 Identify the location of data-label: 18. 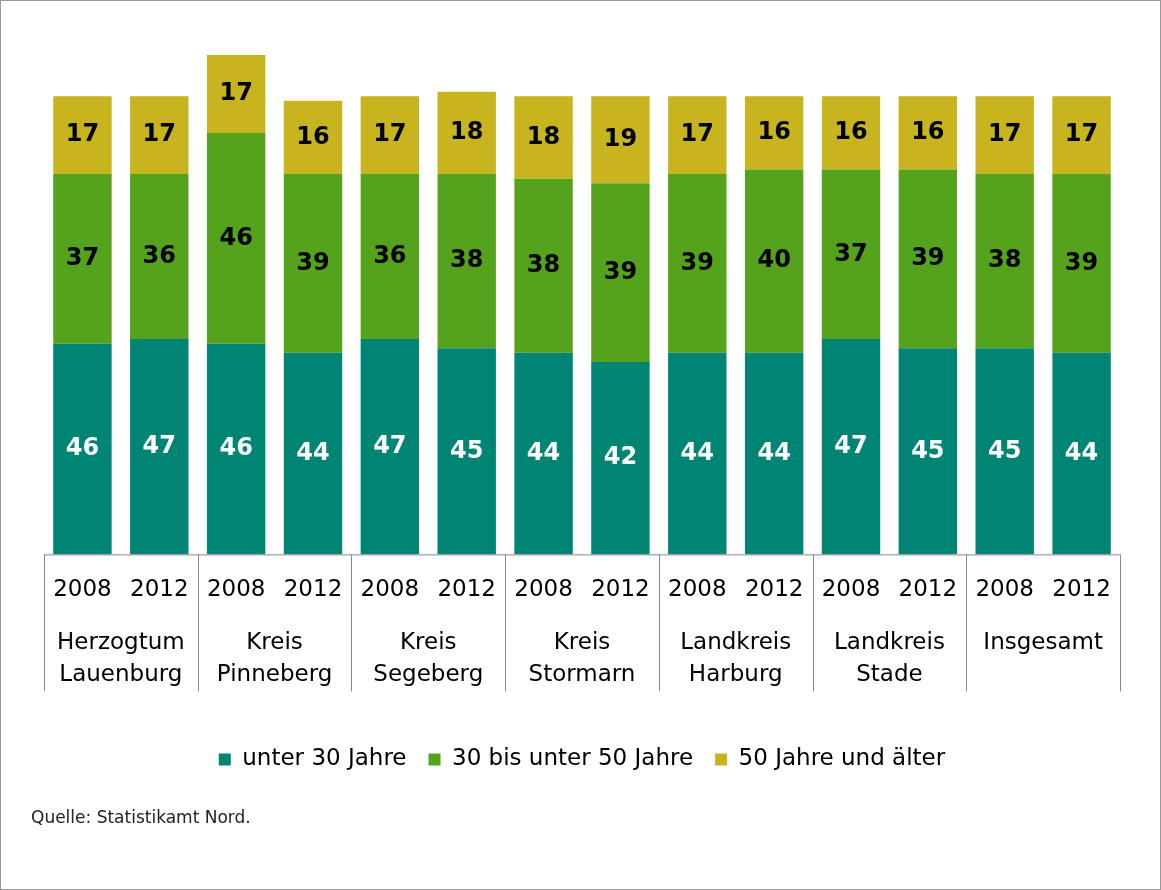
(543, 135).